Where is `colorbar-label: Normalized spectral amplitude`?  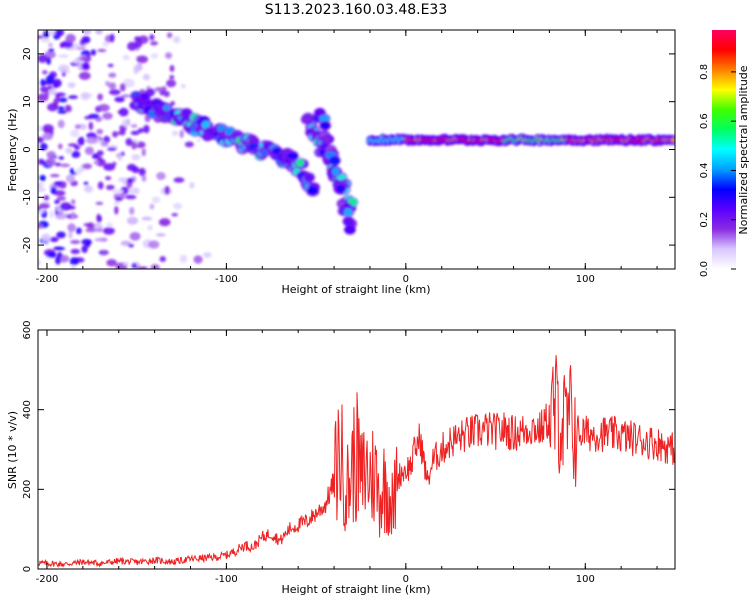 colorbar-label: Normalized spectral amplitude is located at coordinates (743, 149).